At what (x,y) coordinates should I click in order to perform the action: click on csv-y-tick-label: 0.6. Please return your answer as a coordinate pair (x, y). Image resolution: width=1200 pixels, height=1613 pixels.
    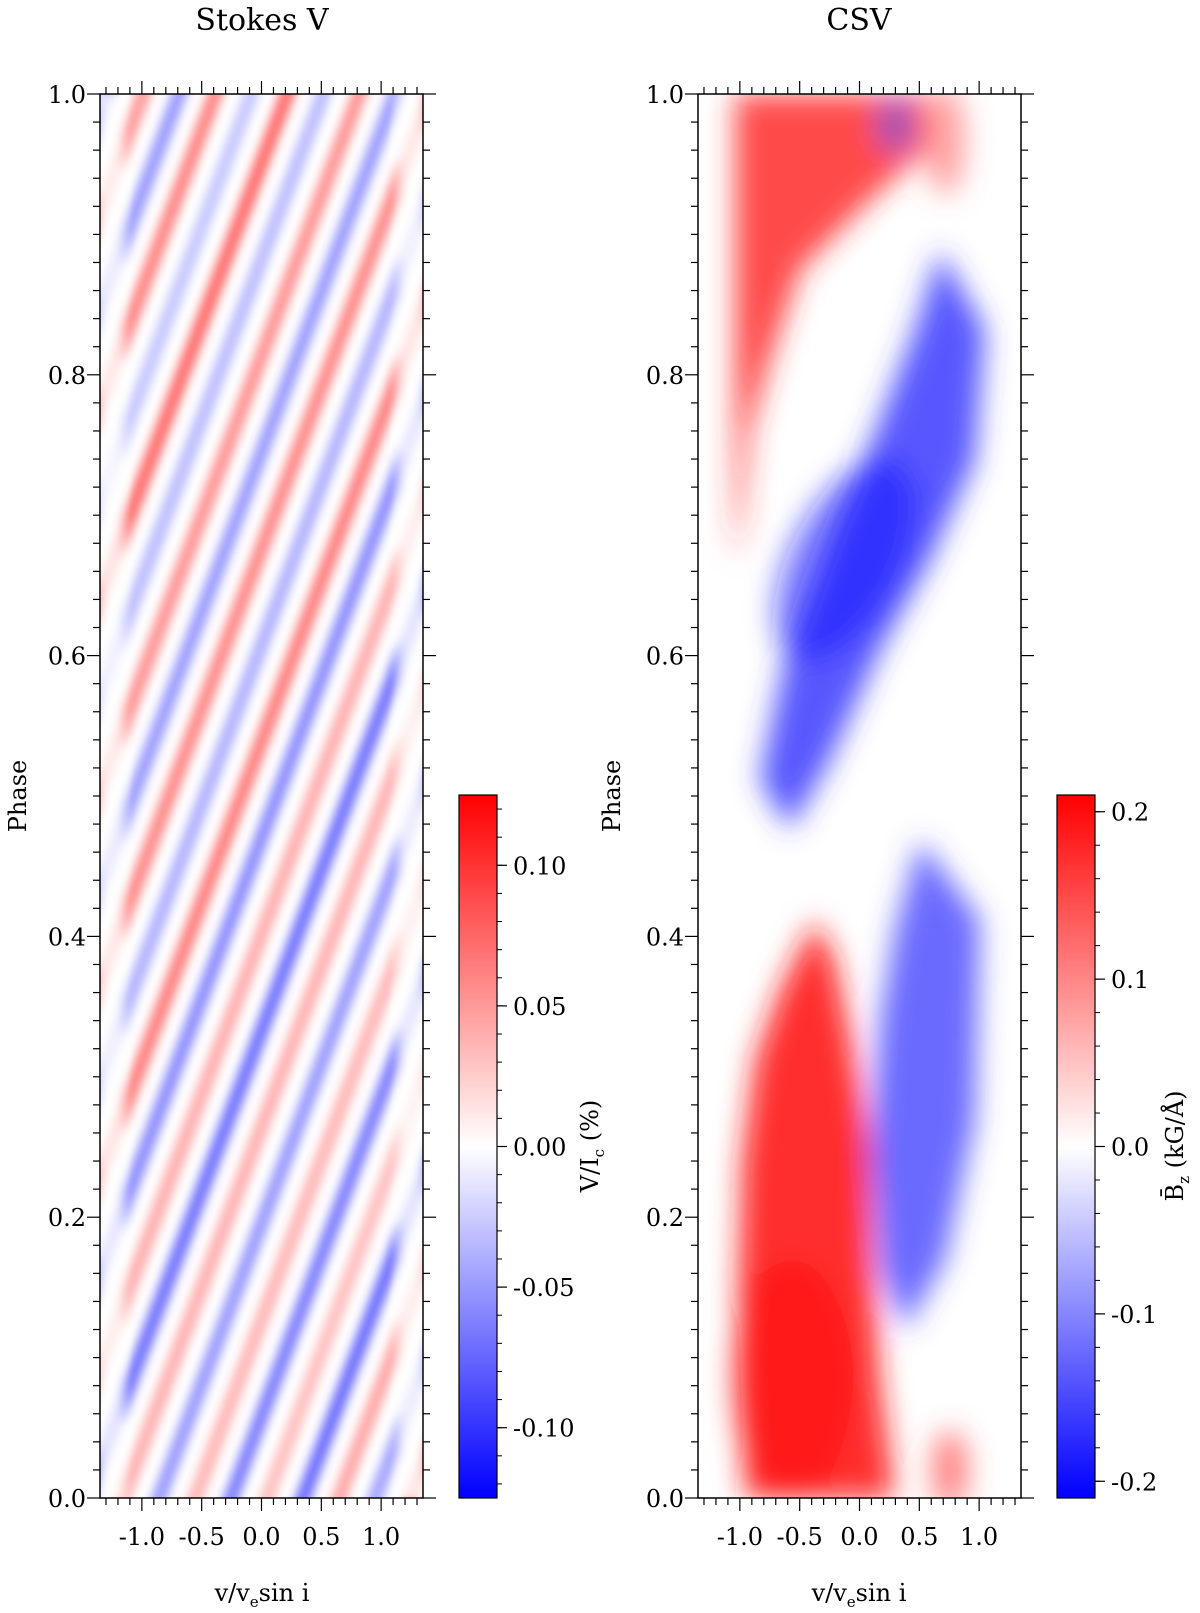
    Looking at the image, I should click on (665, 657).